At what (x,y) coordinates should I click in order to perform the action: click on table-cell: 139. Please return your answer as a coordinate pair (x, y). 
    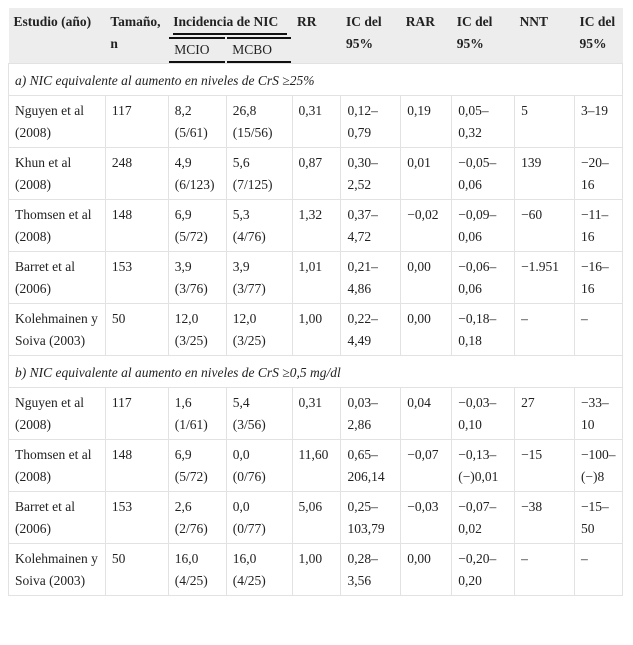
    Looking at the image, I should click on (544, 173).